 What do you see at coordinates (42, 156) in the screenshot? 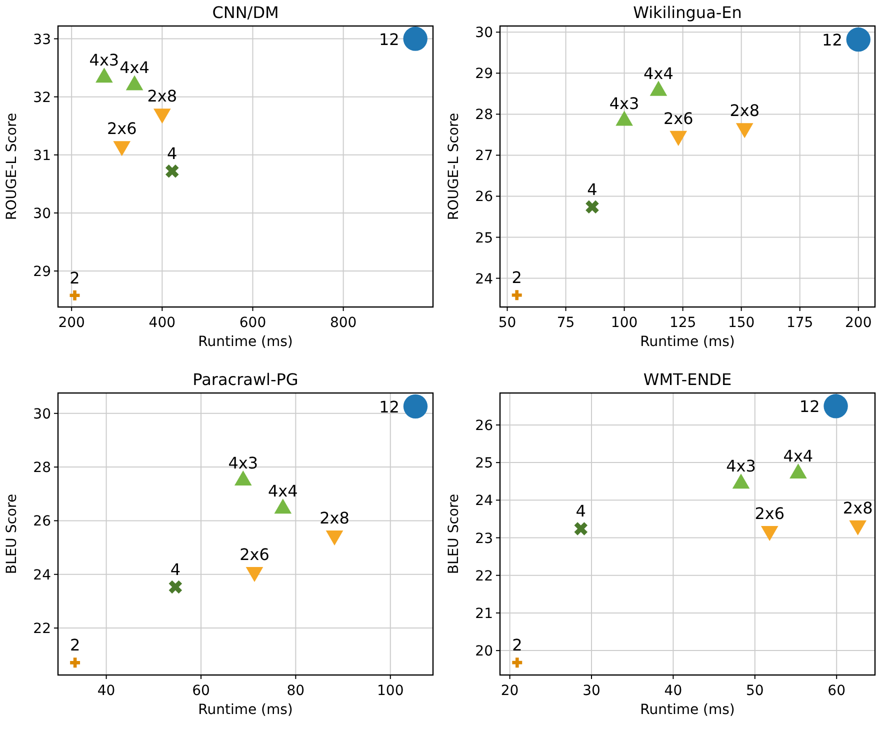
I see `y-tick-label: 31` at bounding box center [42, 156].